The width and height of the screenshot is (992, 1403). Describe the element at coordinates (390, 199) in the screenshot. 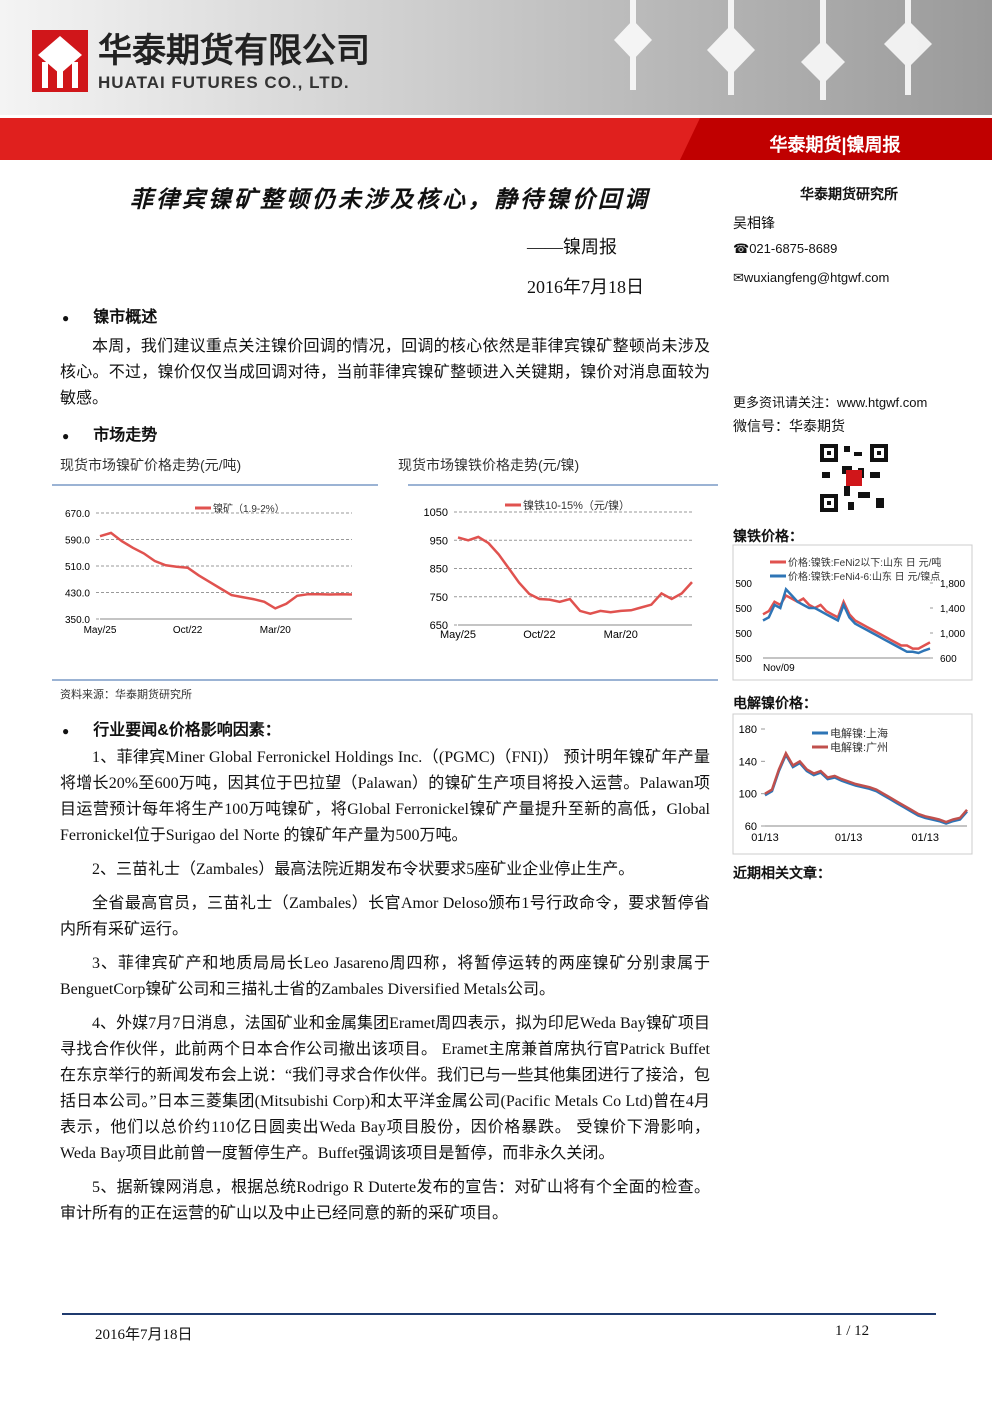

I see `title: 菲律宾镍矿整顿仍未涉及核心，静待镍价回调` at that location.